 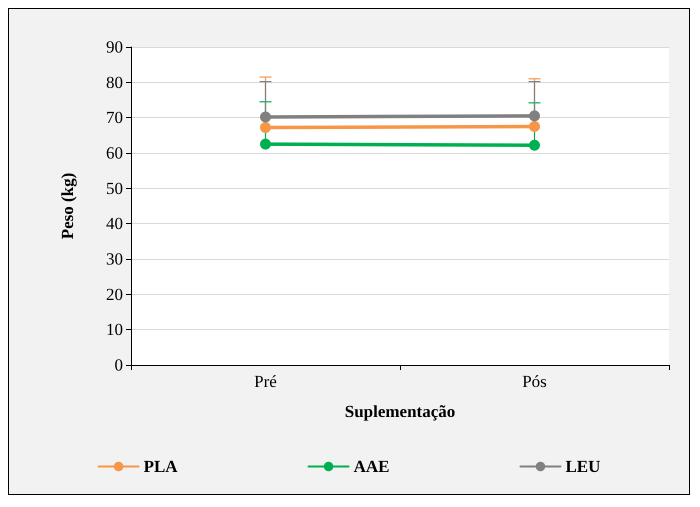 What do you see at coordinates (114, 259) in the screenshot?
I see `y-tick-label: 30` at bounding box center [114, 259].